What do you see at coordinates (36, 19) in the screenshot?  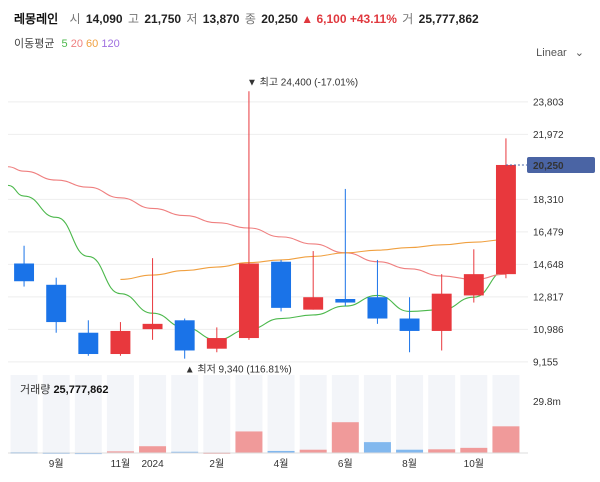 I see `stock-name: 레몽레인` at bounding box center [36, 19].